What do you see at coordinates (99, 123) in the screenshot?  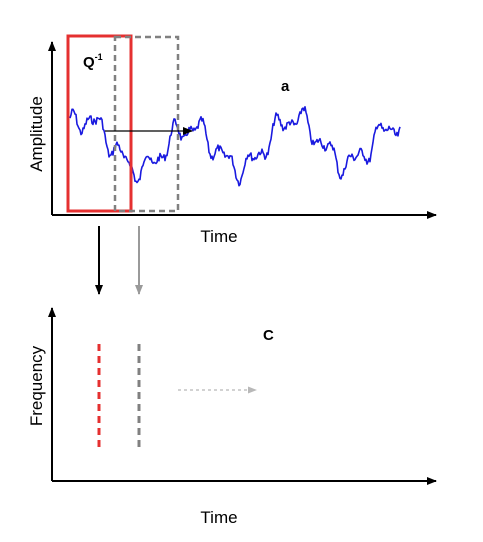 I see `current-window-box` at bounding box center [99, 123].